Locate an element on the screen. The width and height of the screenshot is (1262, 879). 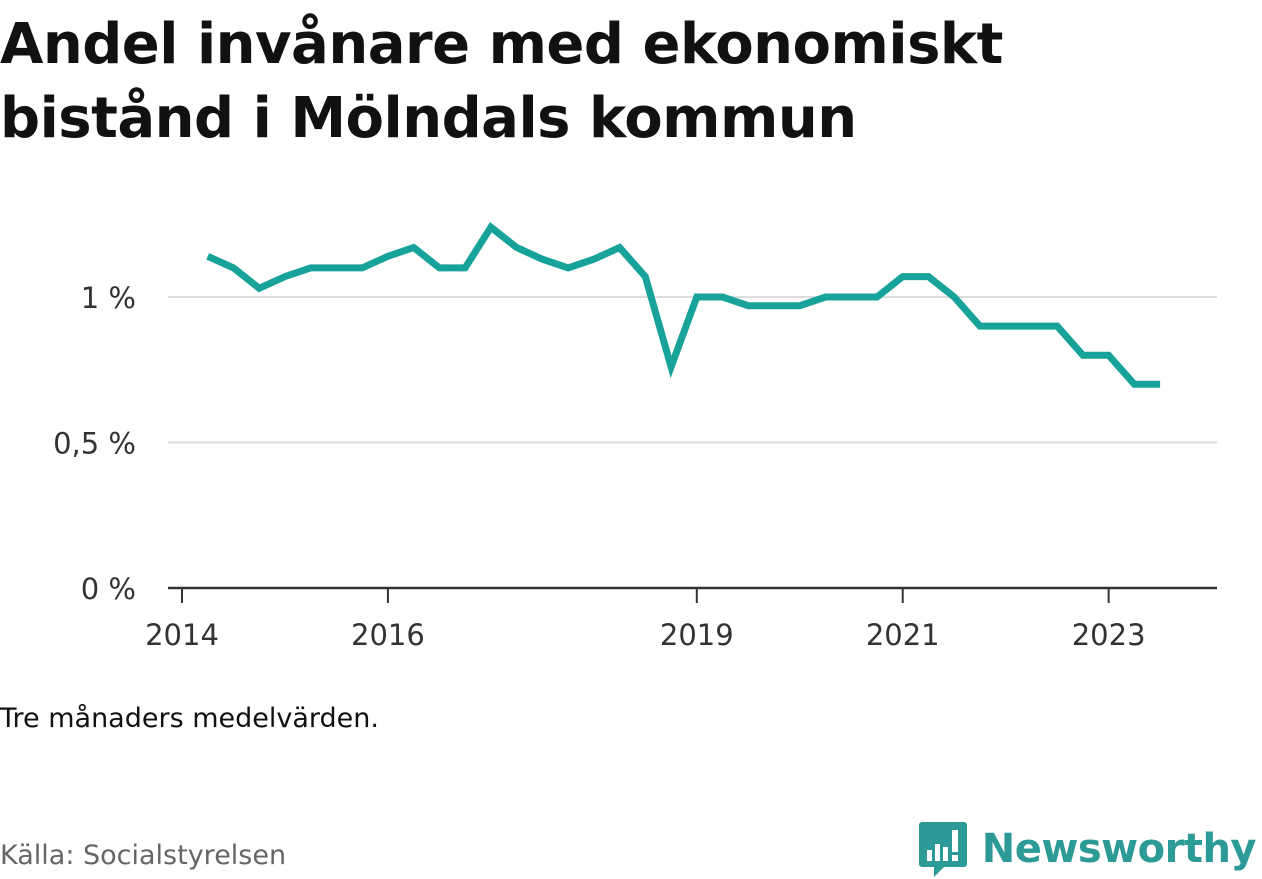
newsworthy-logo-icon is located at coordinates (942, 849).